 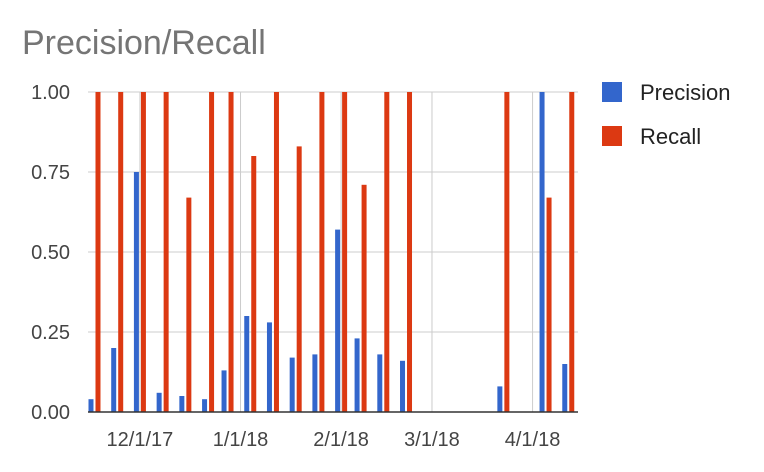 I want to click on x-tick-label: 1/1/18, so click(x=241, y=440).